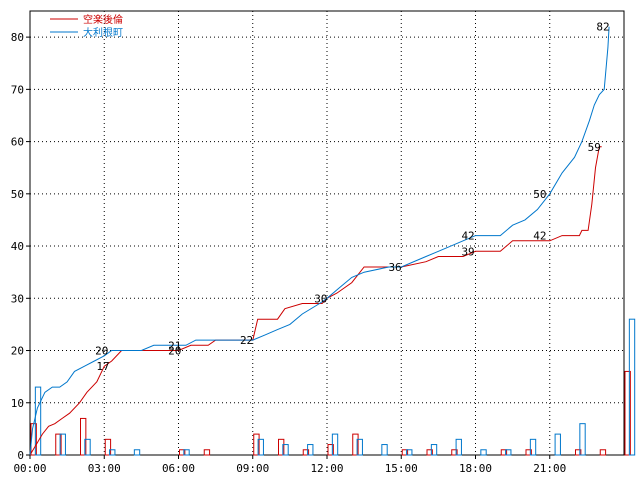  I want to click on data-label-series-0: 17, so click(102, 366).